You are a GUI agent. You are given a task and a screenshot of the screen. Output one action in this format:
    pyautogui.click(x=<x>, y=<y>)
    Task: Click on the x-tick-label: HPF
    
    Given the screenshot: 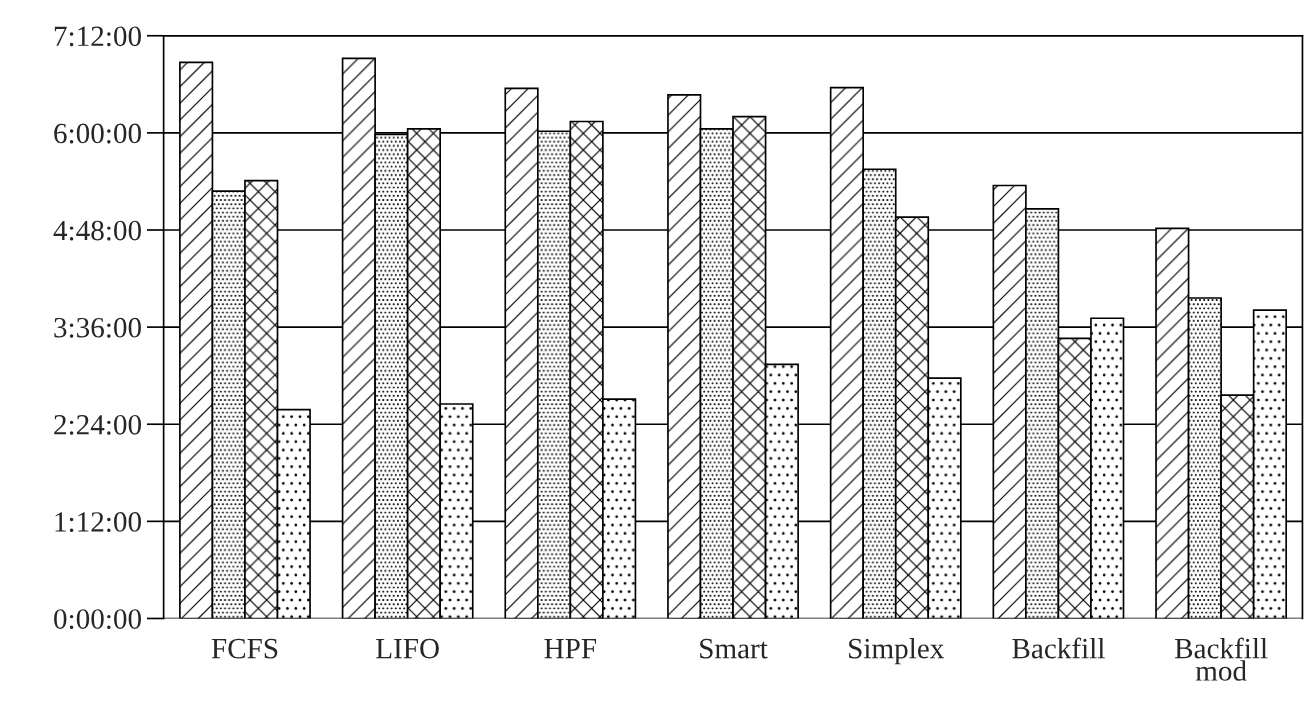 What is the action you would take?
    pyautogui.click(x=570, y=649)
    